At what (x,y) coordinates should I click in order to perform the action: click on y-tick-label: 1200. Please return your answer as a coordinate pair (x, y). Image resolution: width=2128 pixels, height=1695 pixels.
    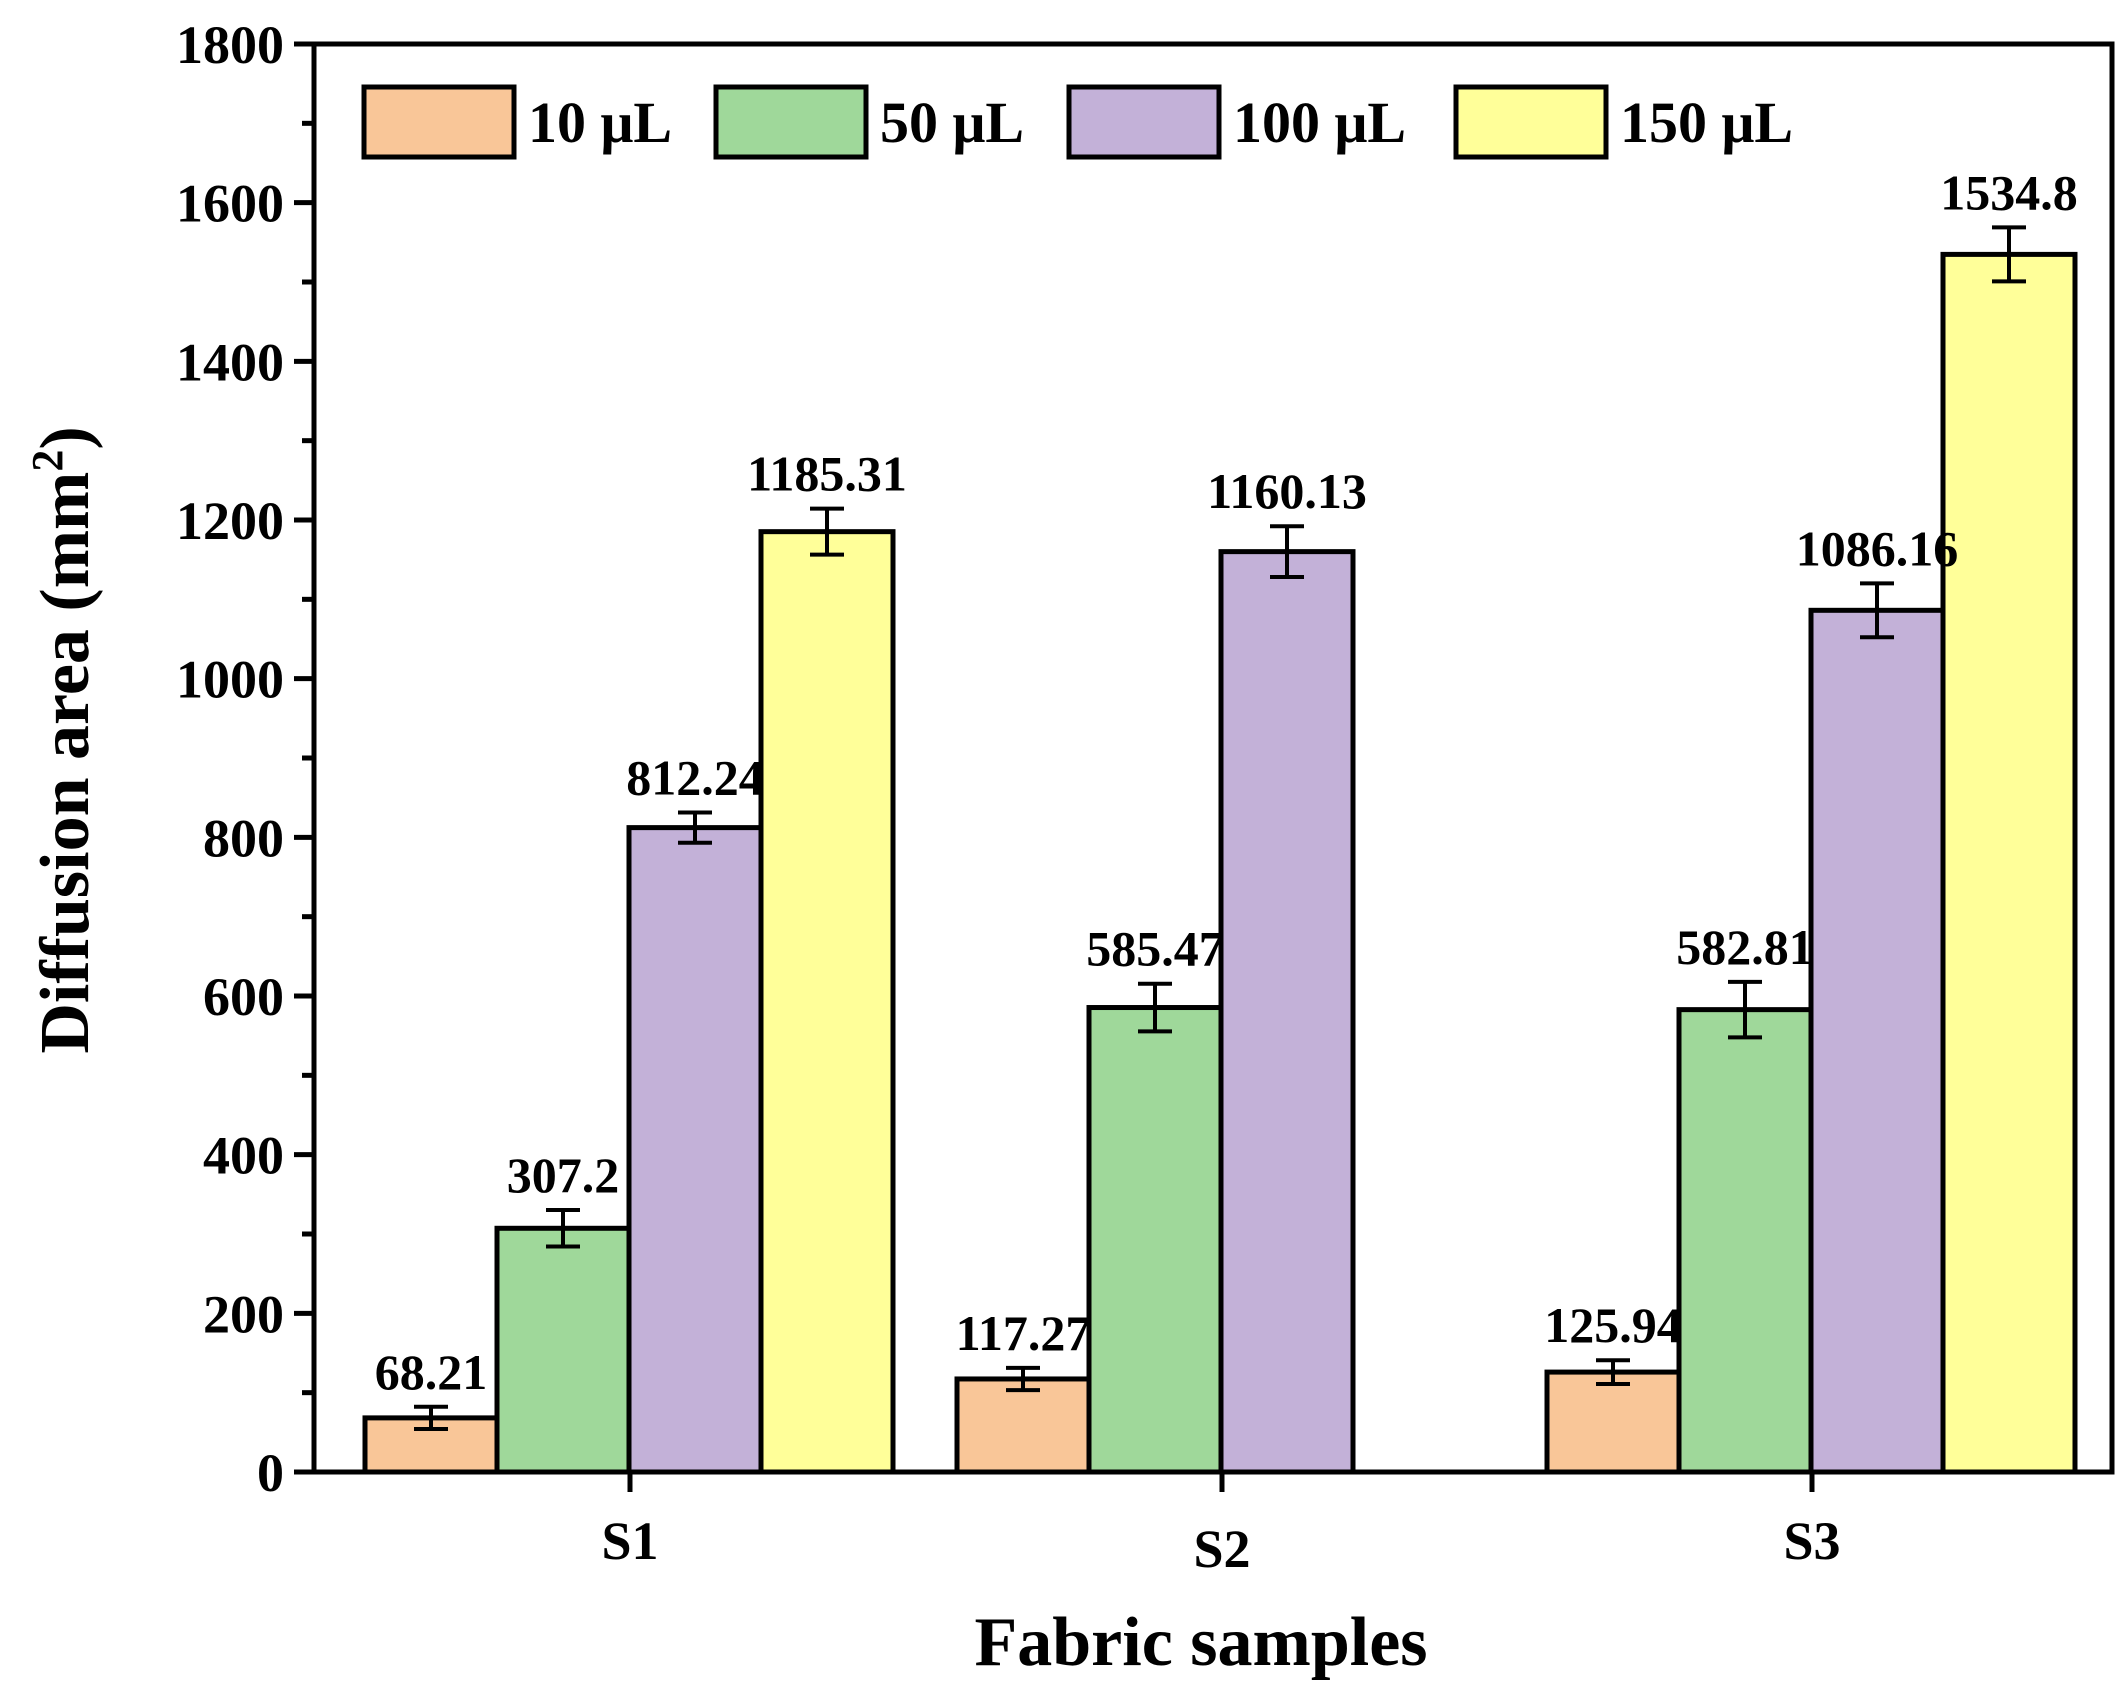
    Looking at the image, I should click on (230, 521).